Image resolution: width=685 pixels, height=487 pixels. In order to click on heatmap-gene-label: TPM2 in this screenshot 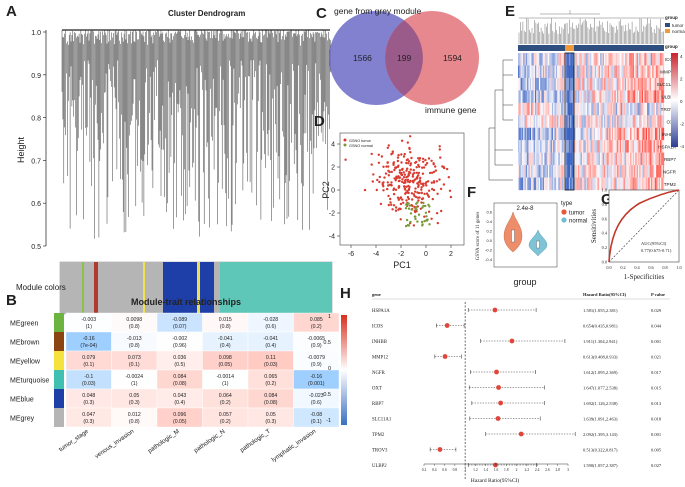, I will do `click(670, 184)`.